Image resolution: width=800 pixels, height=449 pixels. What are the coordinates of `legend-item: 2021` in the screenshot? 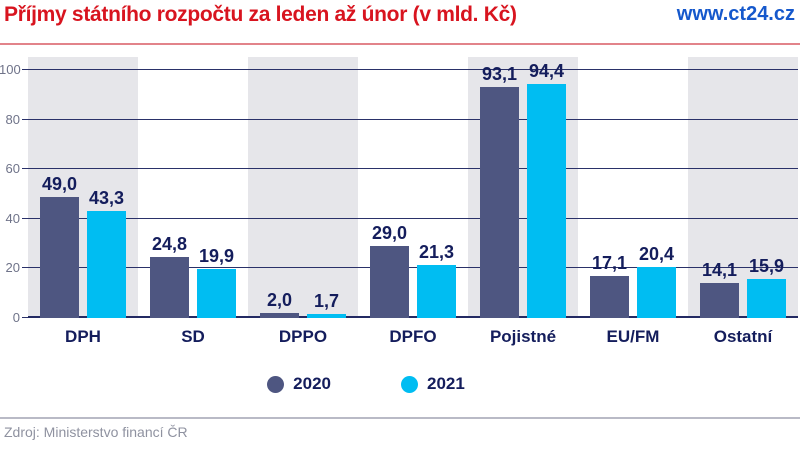 It's located at (433, 384).